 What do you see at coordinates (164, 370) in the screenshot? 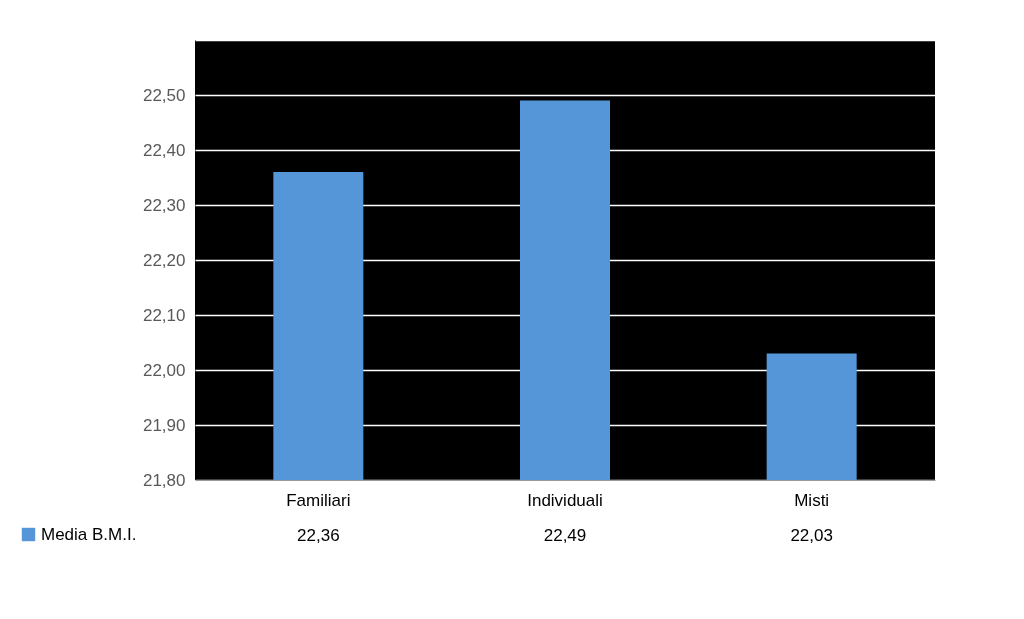
I see `y-tick-label: 22,00` at bounding box center [164, 370].